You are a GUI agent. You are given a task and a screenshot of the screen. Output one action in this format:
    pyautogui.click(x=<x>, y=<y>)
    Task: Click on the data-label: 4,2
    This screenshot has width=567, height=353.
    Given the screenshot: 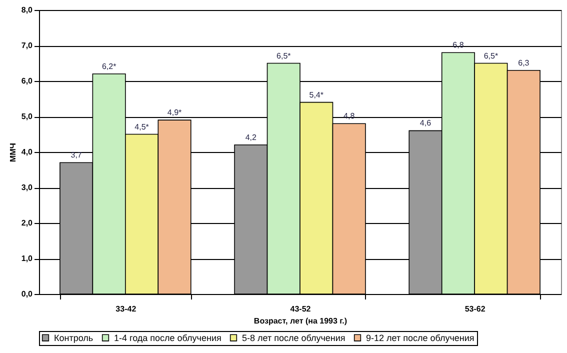 What is the action you would take?
    pyautogui.click(x=251, y=137)
    